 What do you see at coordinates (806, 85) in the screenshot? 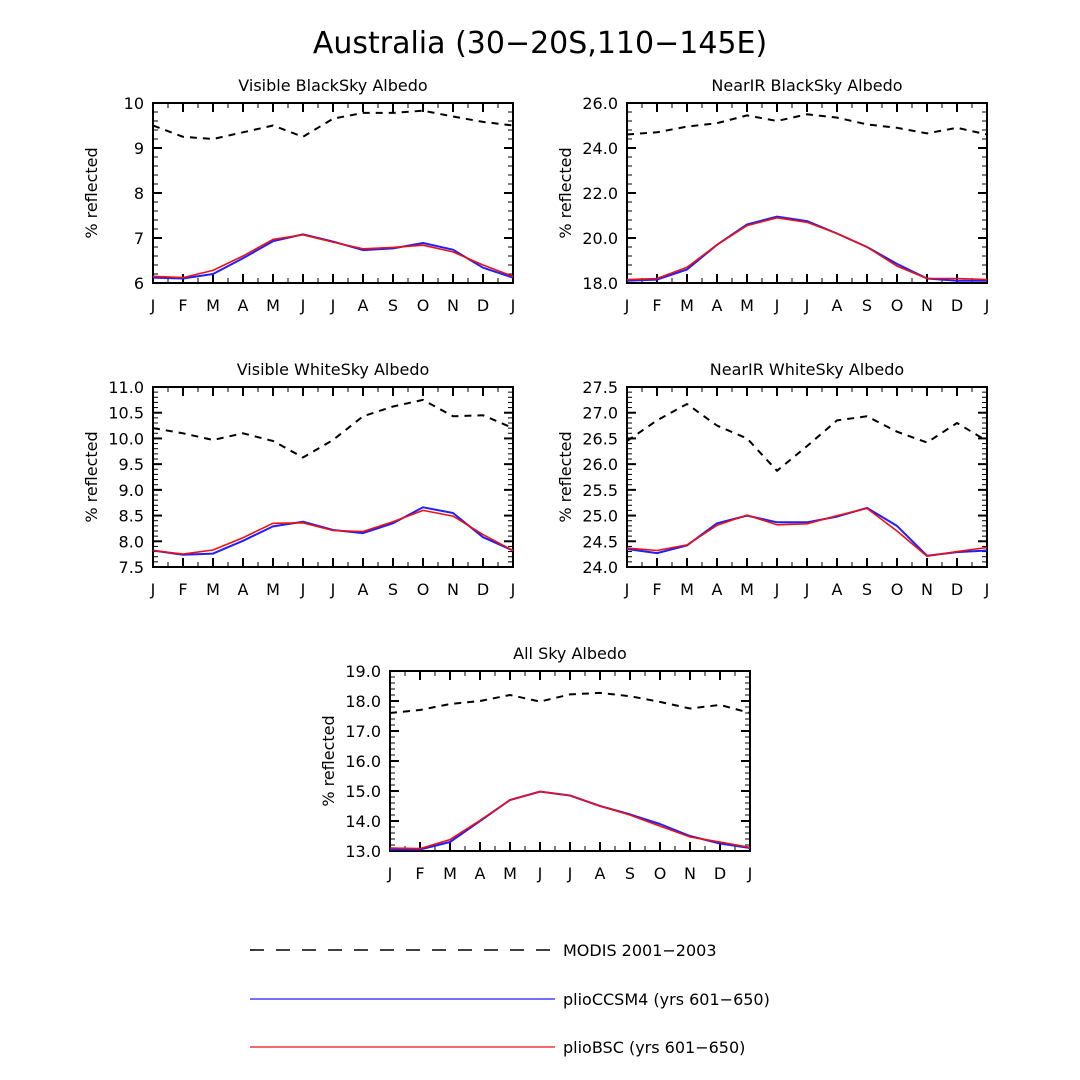
I see `panel-title: NearIR BlackSky Albedo` at bounding box center [806, 85].